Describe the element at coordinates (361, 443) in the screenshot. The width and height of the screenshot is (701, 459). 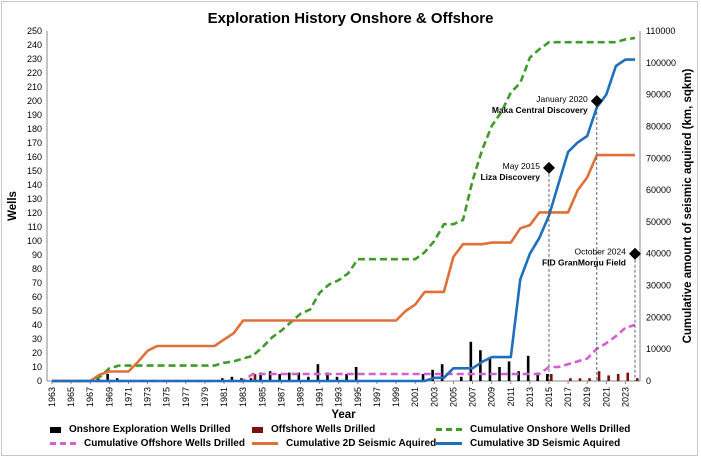
I see `legend-label: Cumulative 2D Seismic Aquired` at that location.